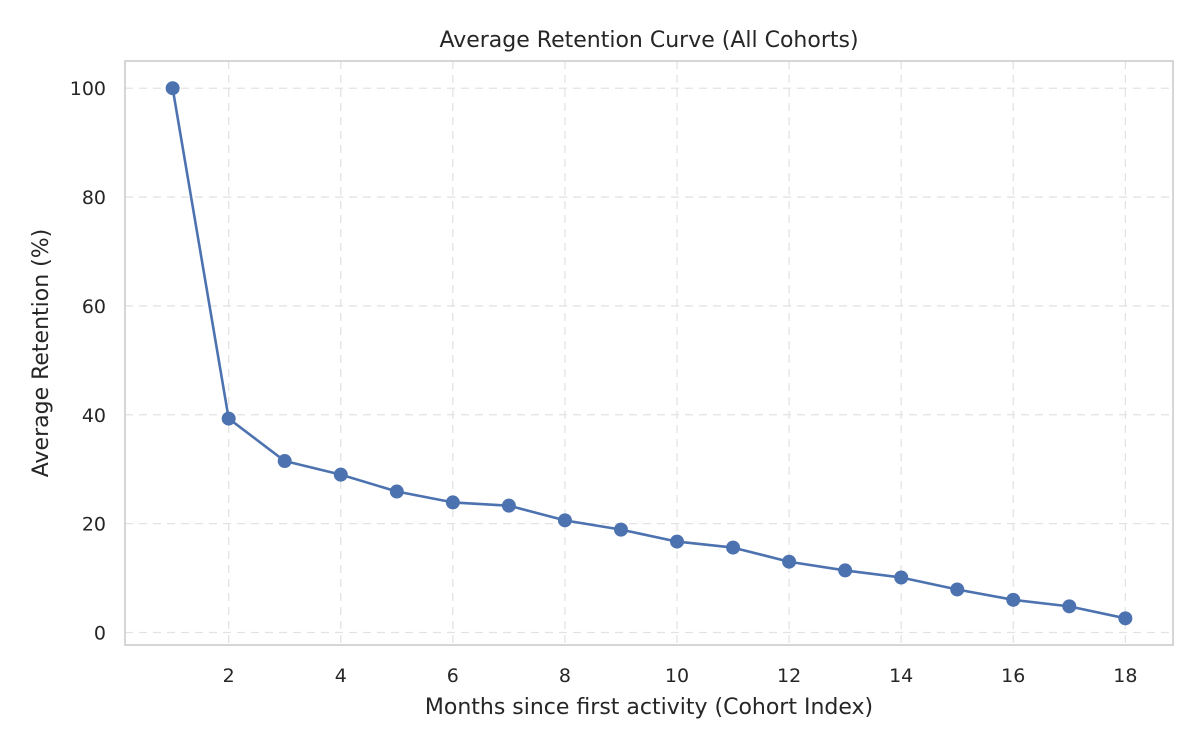  What do you see at coordinates (901, 676) in the screenshot?
I see `x-tick-label: 14` at bounding box center [901, 676].